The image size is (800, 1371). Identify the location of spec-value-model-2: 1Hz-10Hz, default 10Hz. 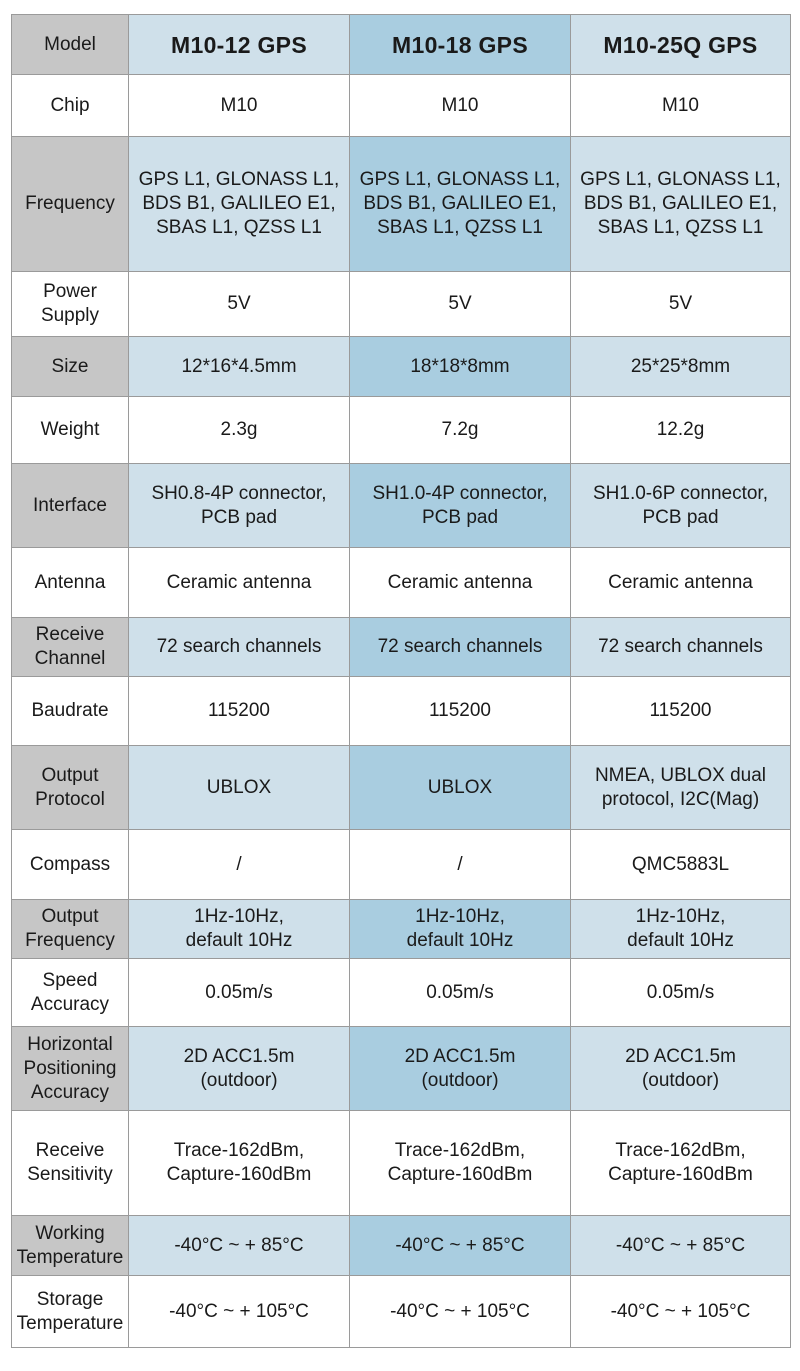
(460, 929).